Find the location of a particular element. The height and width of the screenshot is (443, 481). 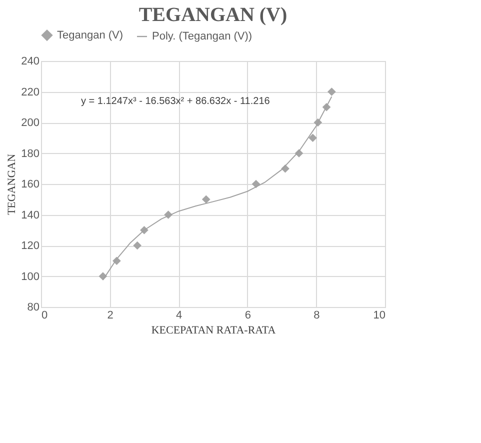

y-tick-label: 160 is located at coordinates (30, 184).